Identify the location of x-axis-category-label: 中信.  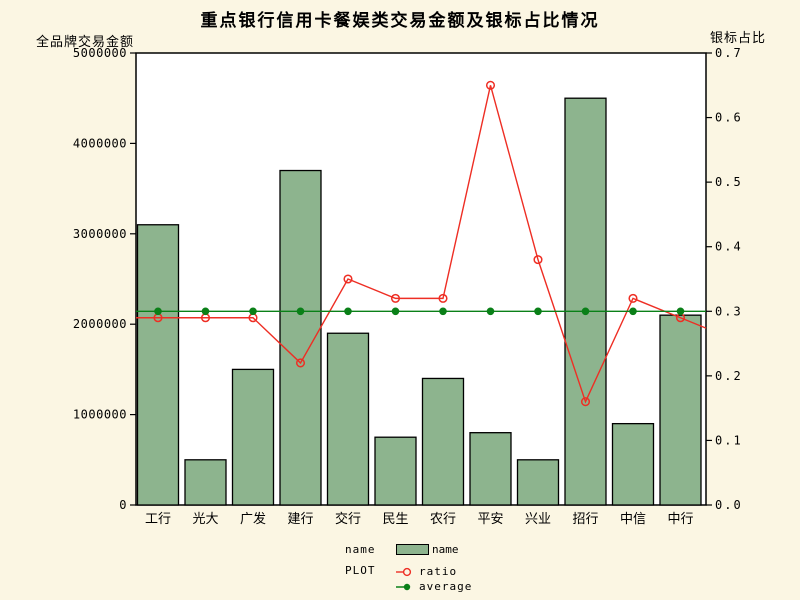
(633, 518).